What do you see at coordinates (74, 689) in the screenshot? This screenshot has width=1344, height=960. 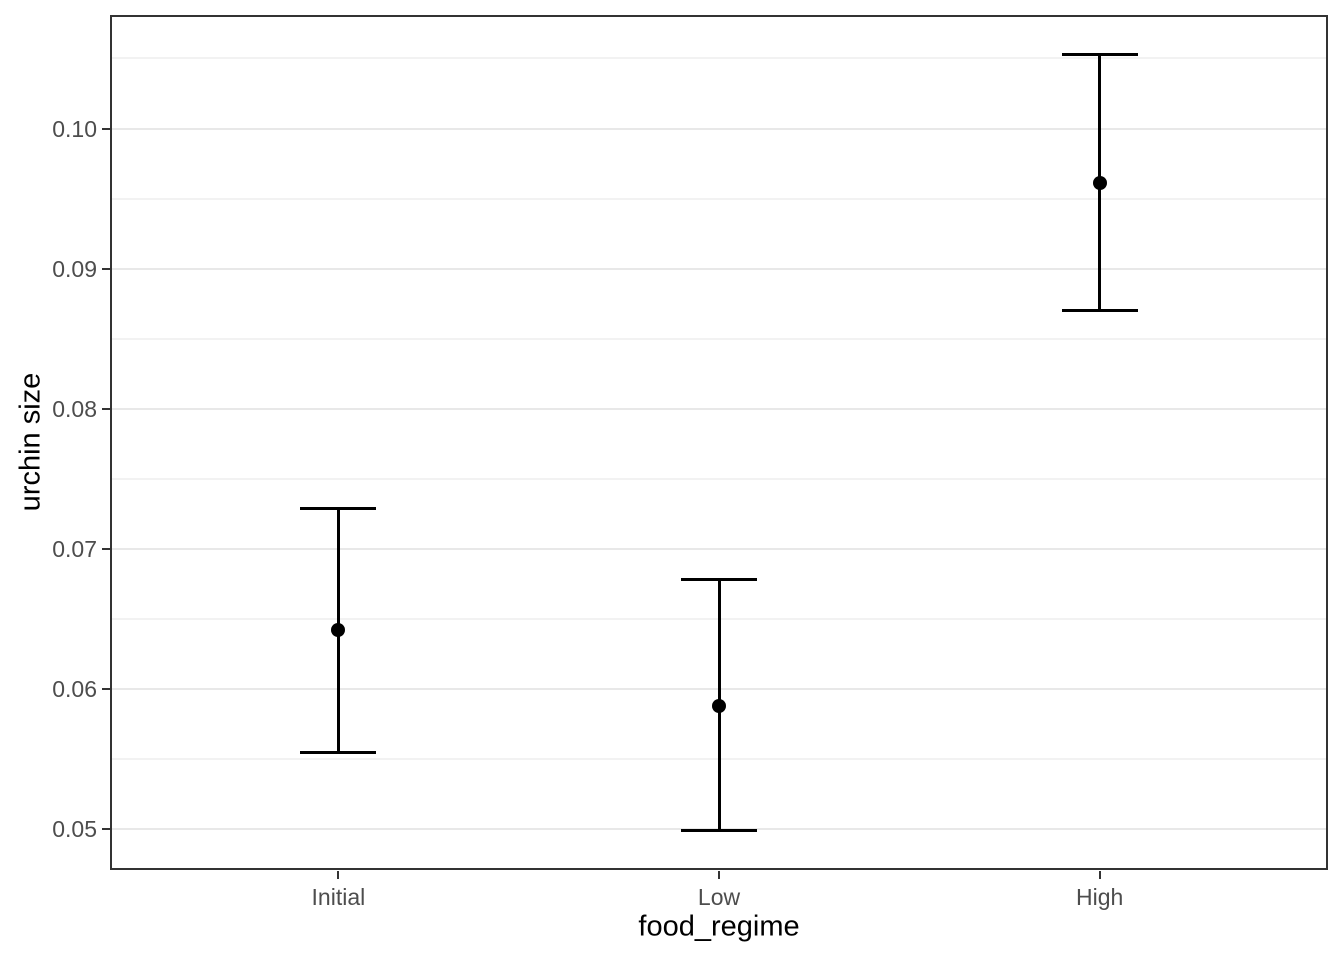 I see `y-tick-label: 0.06` at bounding box center [74, 689].